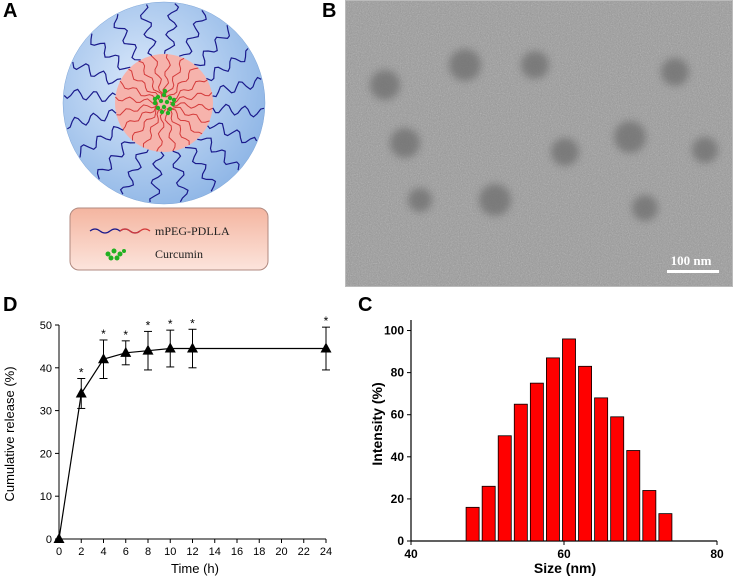 This screenshot has height=580, width=733. What do you see at coordinates (59, 552) in the screenshot?
I see `d-x-tick-label: 0` at bounding box center [59, 552].